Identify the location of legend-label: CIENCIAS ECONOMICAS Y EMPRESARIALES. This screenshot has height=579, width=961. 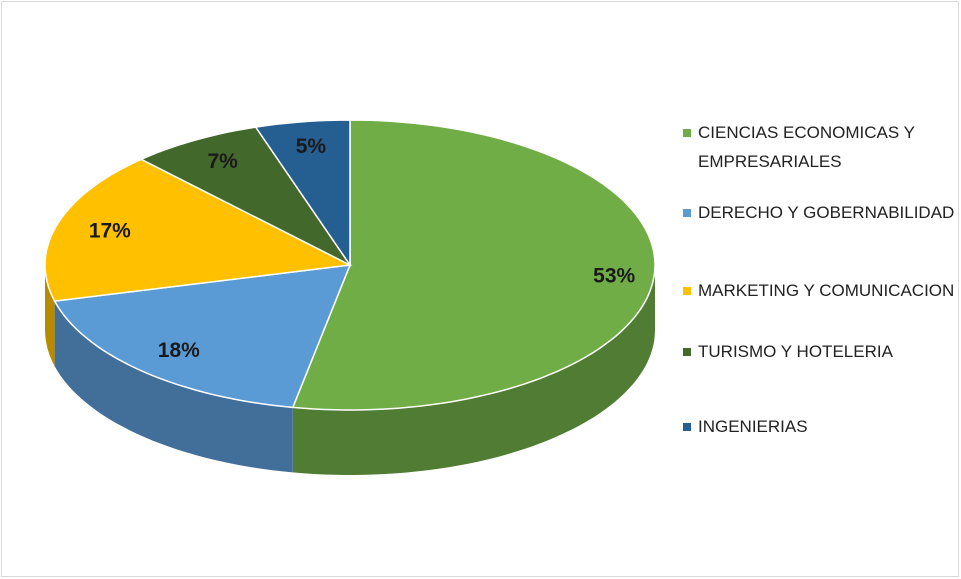
(806, 147).